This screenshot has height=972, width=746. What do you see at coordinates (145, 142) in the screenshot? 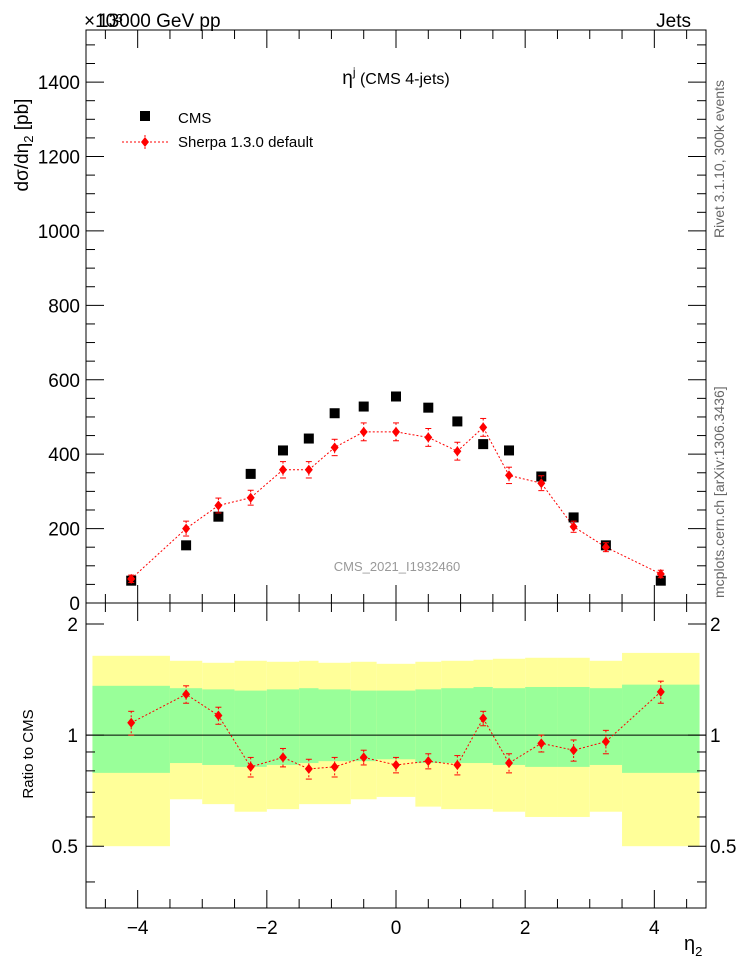
I see `legend-sherpa-marker` at bounding box center [145, 142].